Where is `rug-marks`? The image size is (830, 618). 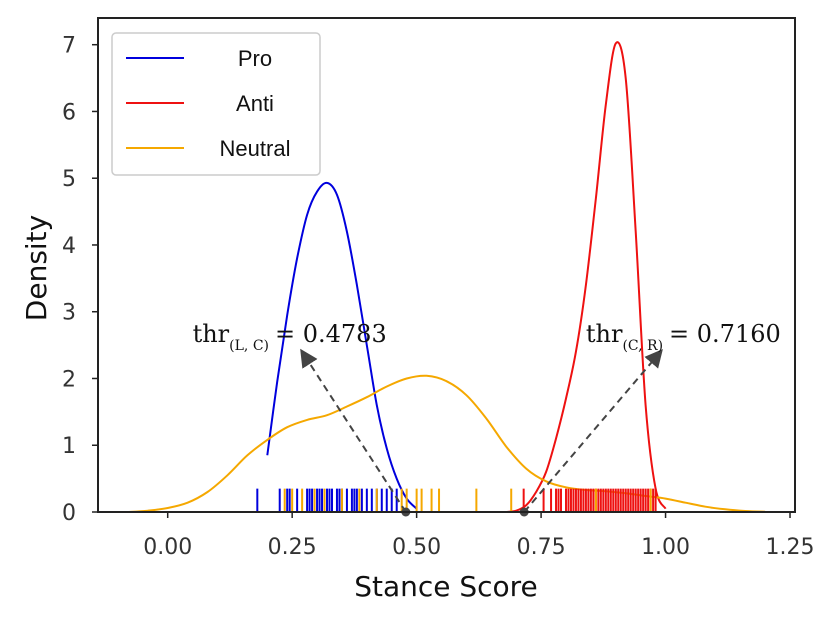 rug-marks is located at coordinates (456, 500).